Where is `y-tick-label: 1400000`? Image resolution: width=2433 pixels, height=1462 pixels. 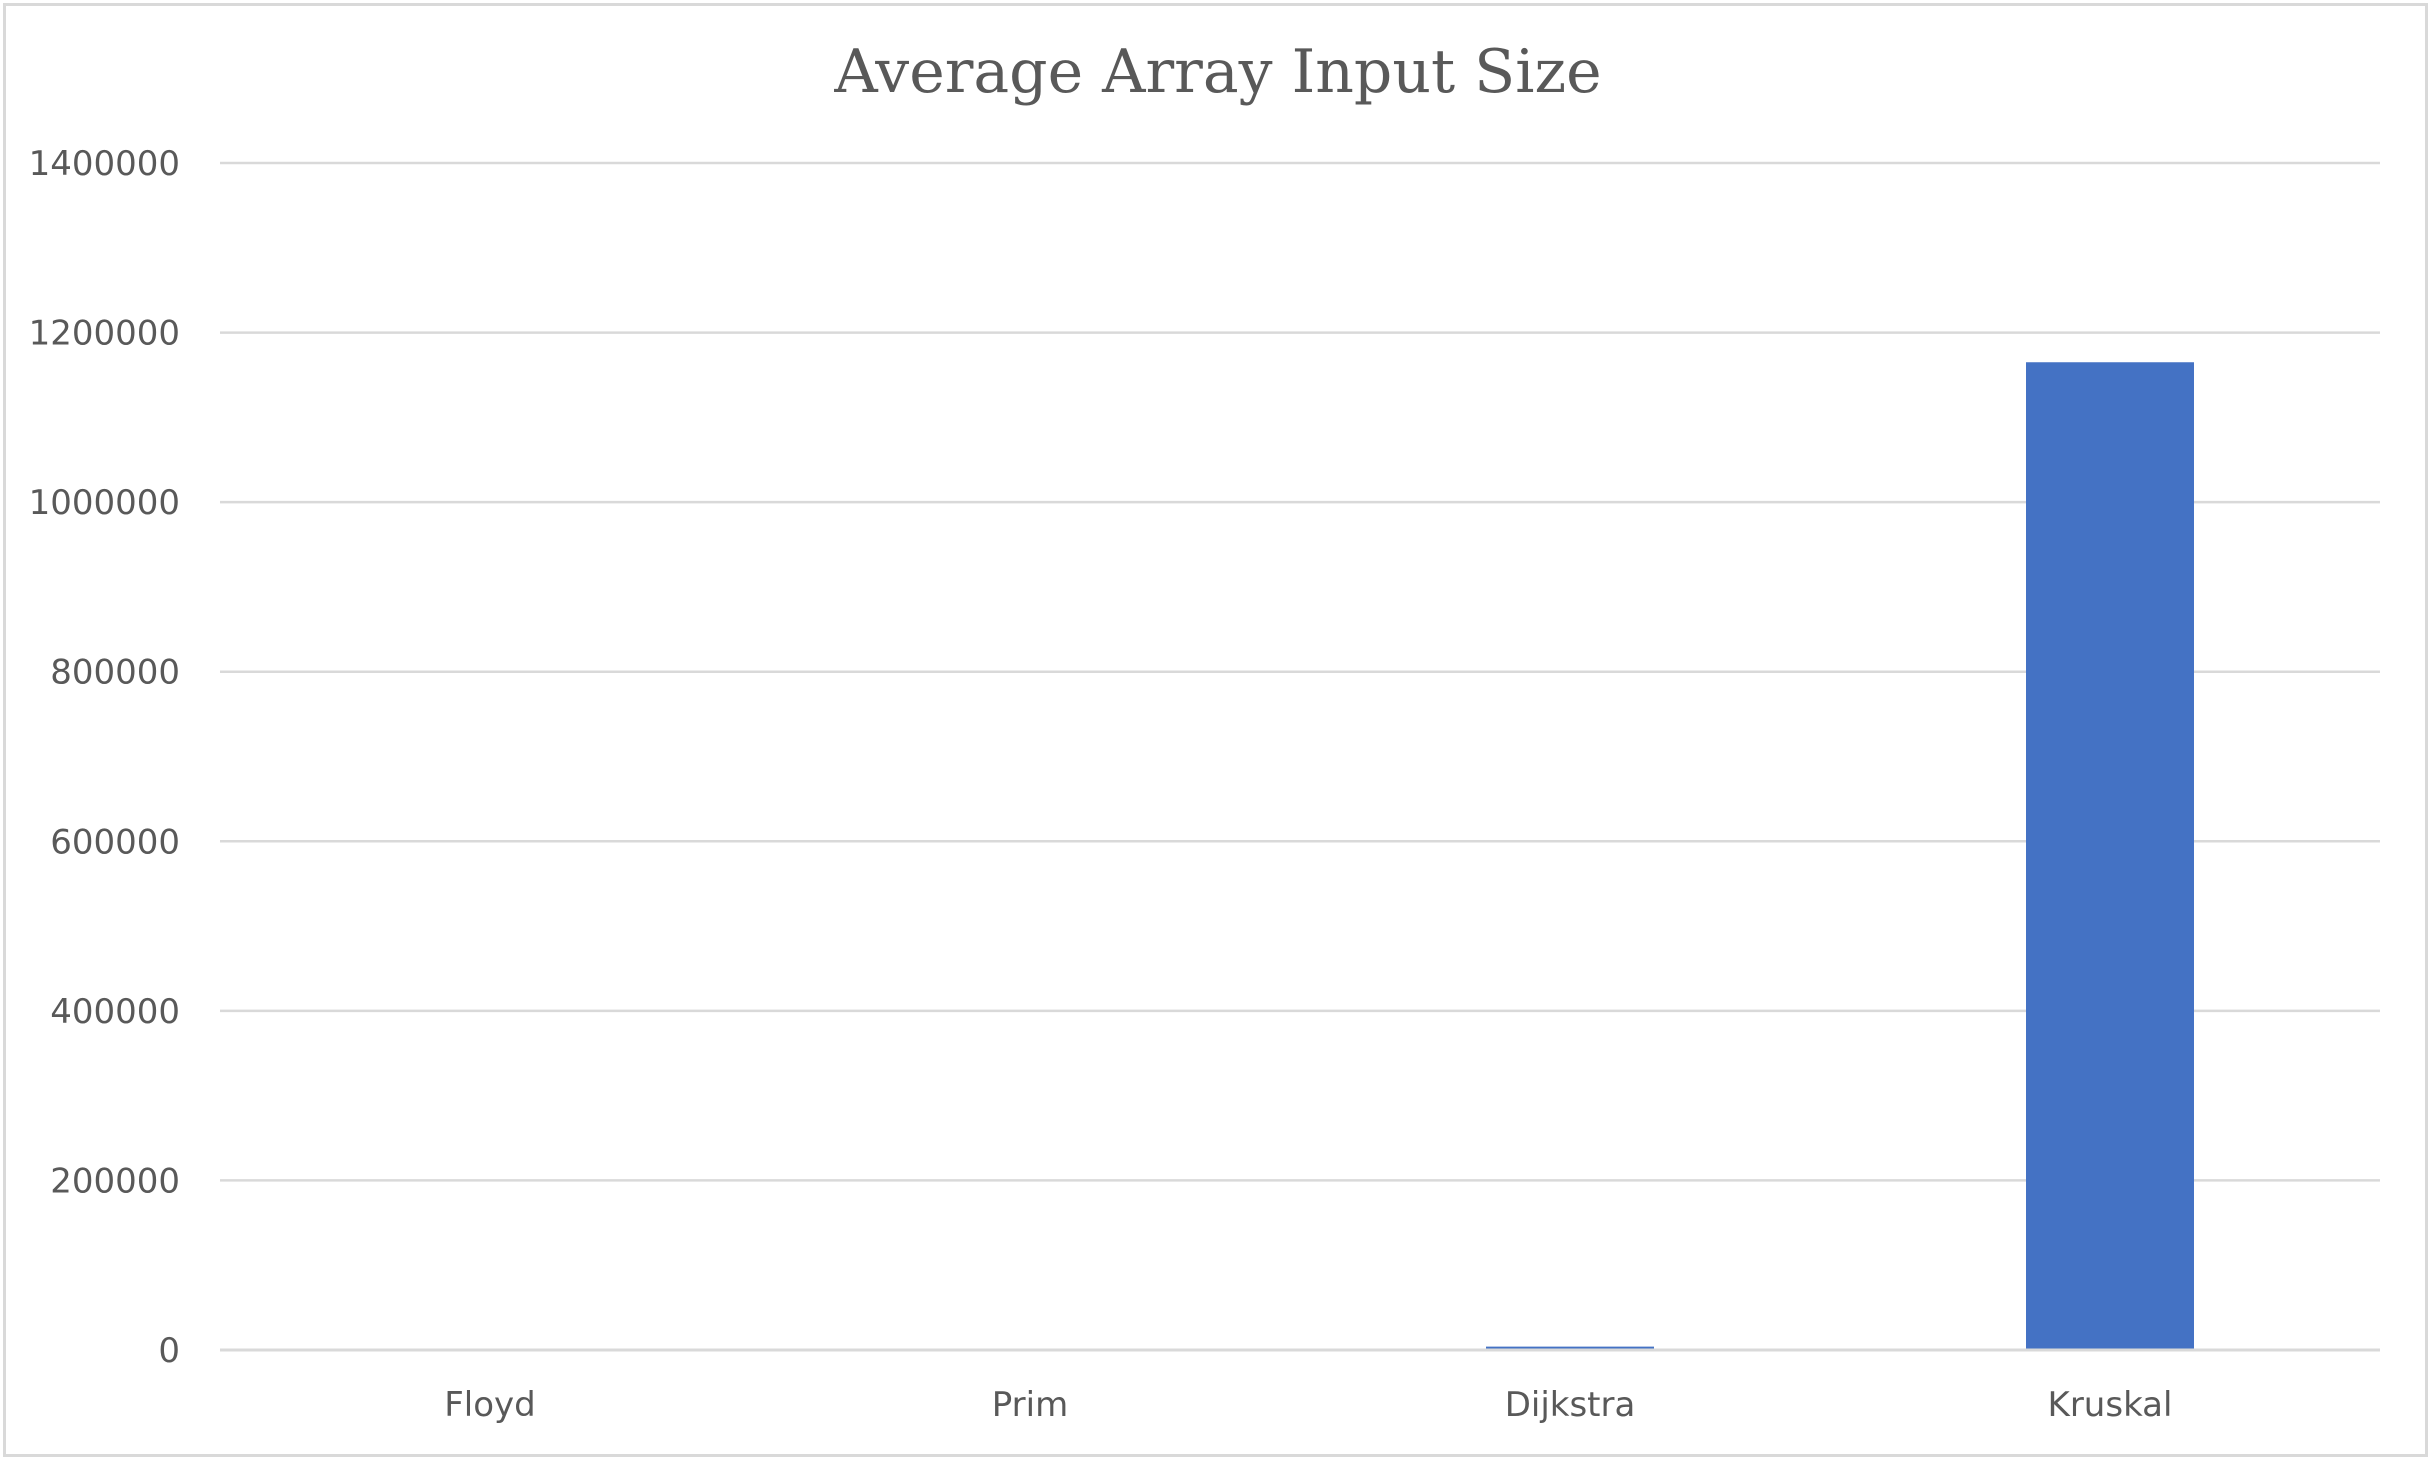 y-tick-label: 1400000 is located at coordinates (104, 164).